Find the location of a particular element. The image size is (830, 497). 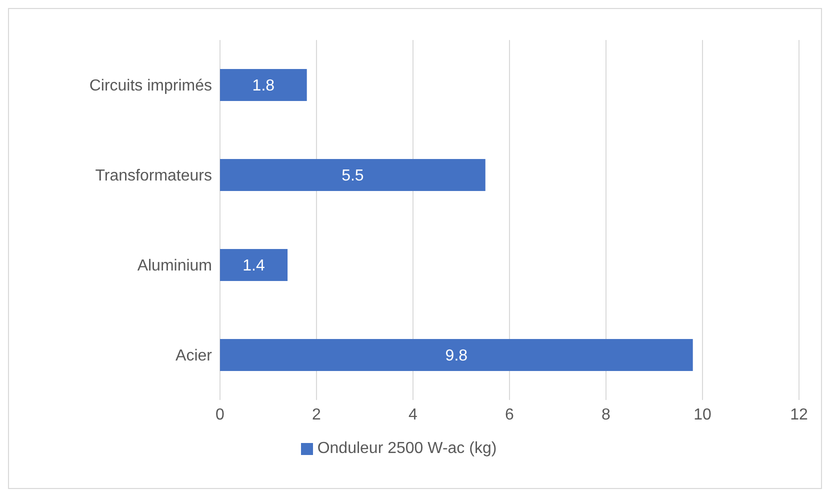

y-tick-label: Transformateurs is located at coordinates (153, 176).